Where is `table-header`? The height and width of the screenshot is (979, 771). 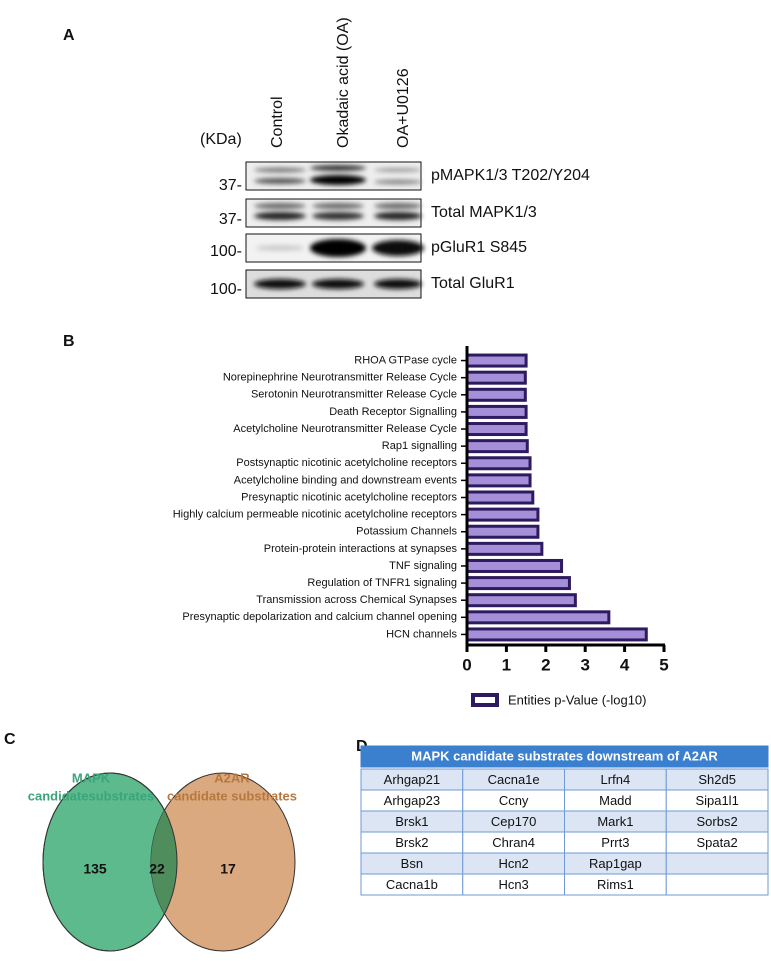 table-header is located at coordinates (564, 756).